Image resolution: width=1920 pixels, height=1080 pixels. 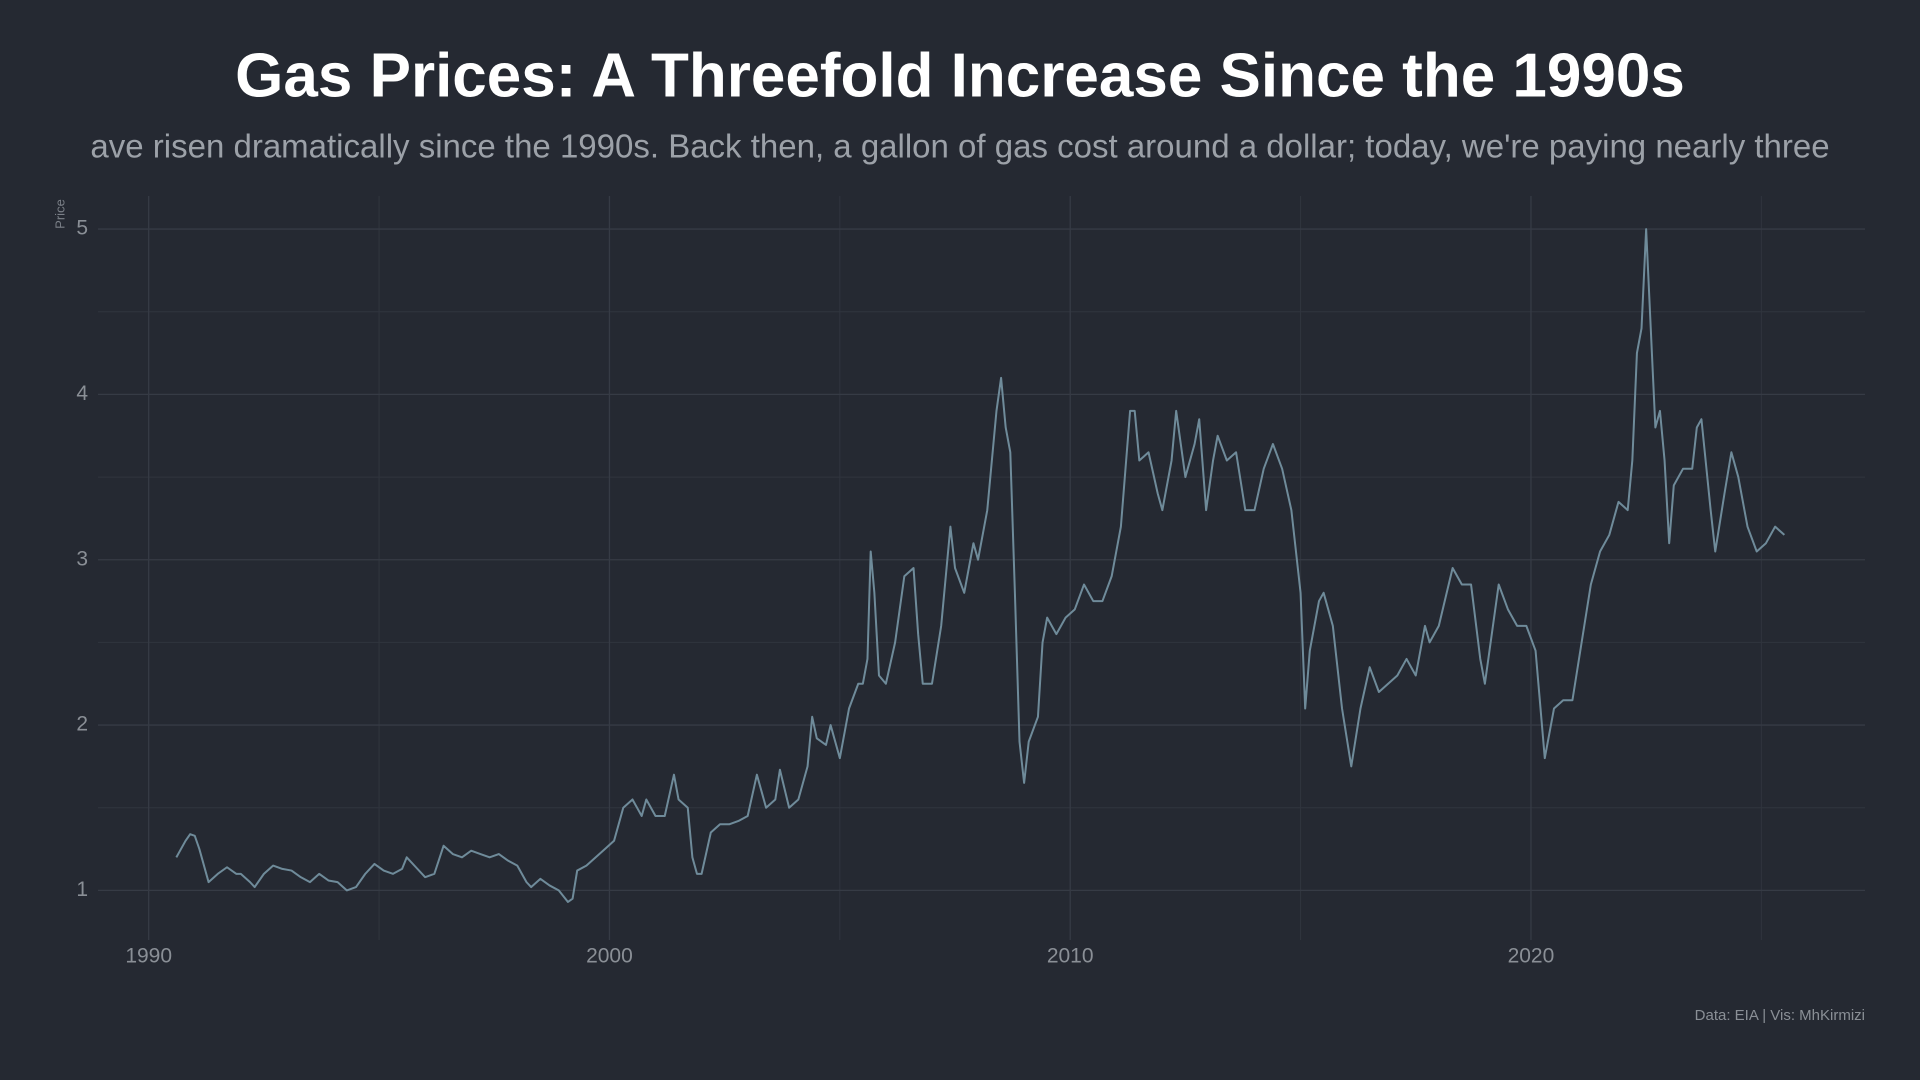 I want to click on x-tick-label: 1990, so click(x=148, y=956).